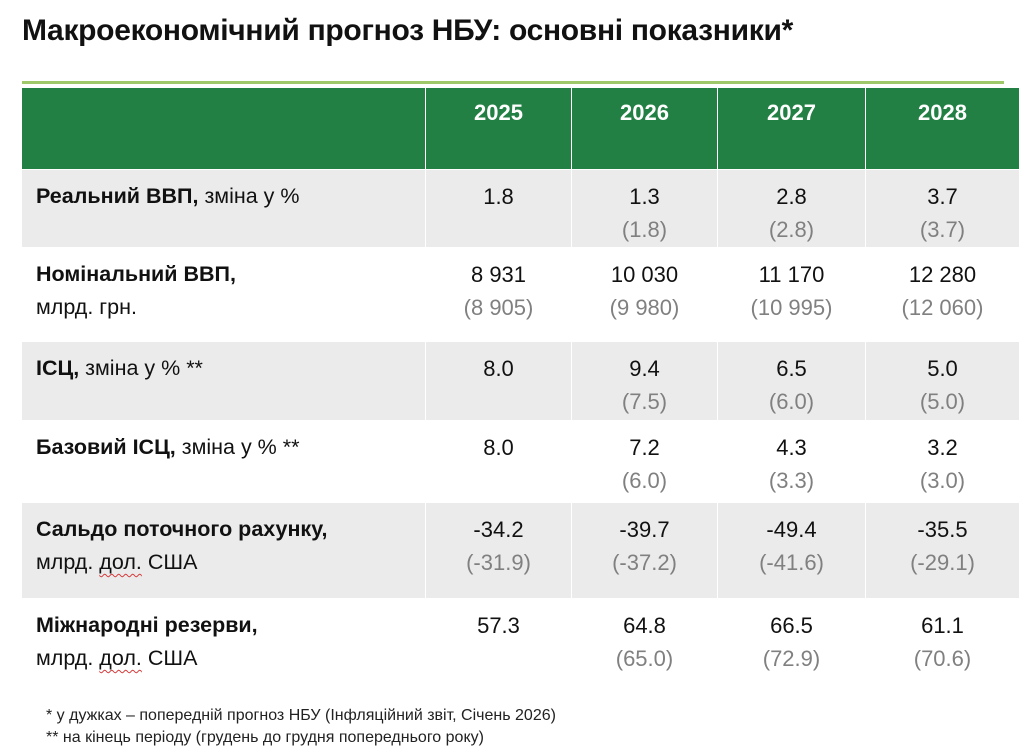 The height and width of the screenshot is (749, 1024). Describe the element at coordinates (120, 658) in the screenshot. I see `spellcheck-underlined-word: дол.` at that location.